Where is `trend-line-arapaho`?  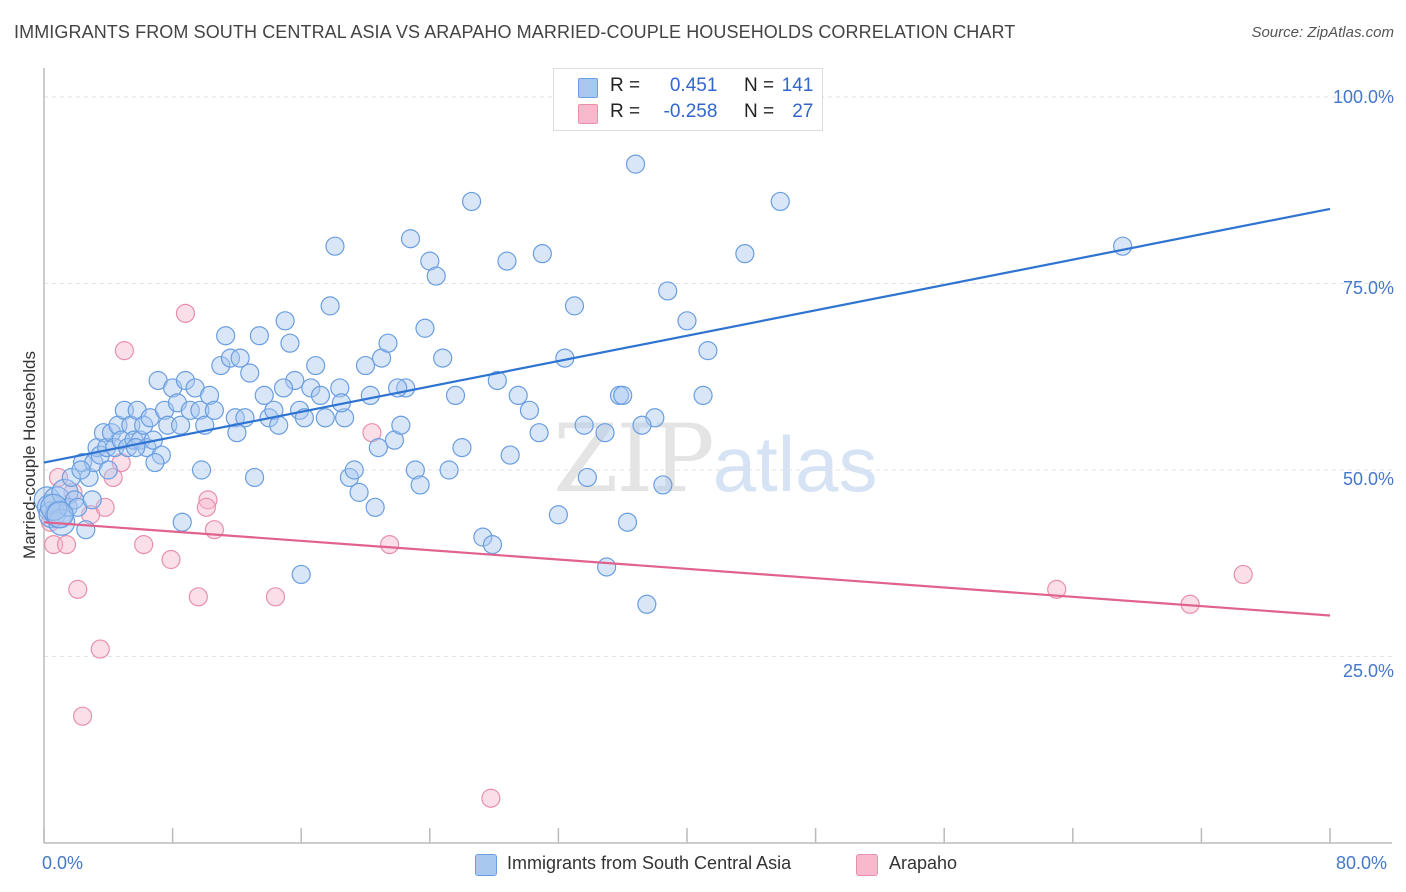 trend-line-arapaho is located at coordinates (687, 569).